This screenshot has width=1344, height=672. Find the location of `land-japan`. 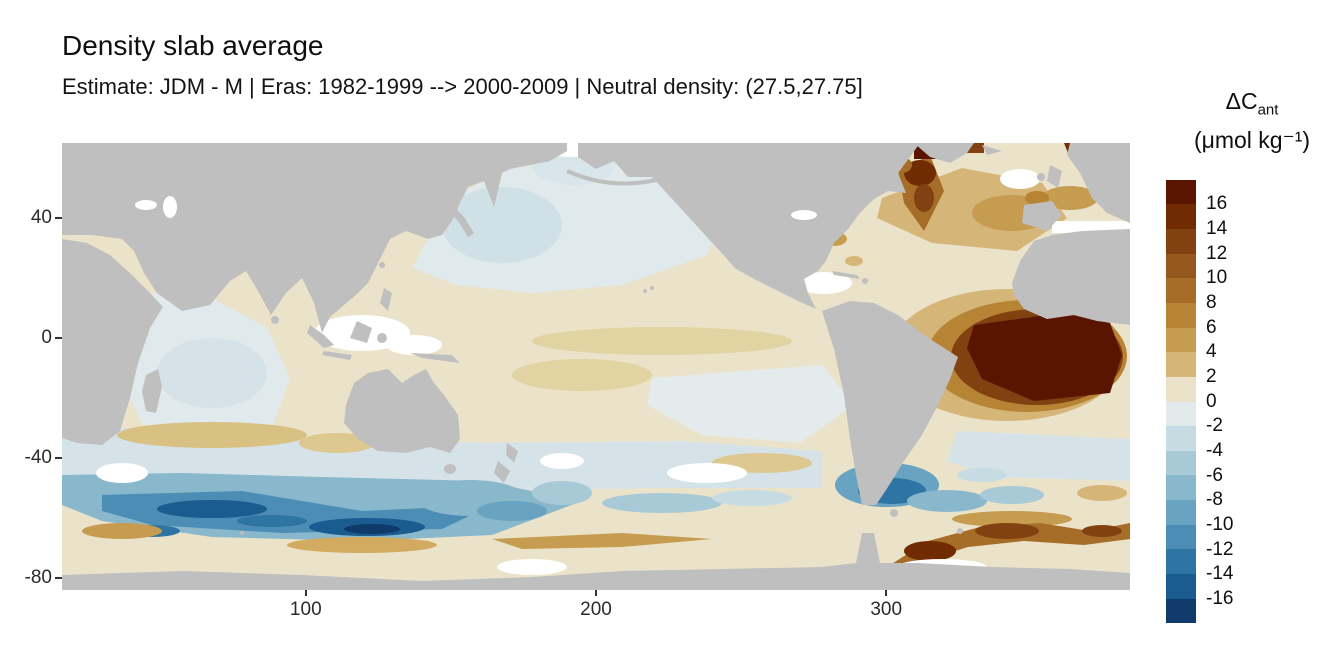

land-japan is located at coordinates (461, 222).